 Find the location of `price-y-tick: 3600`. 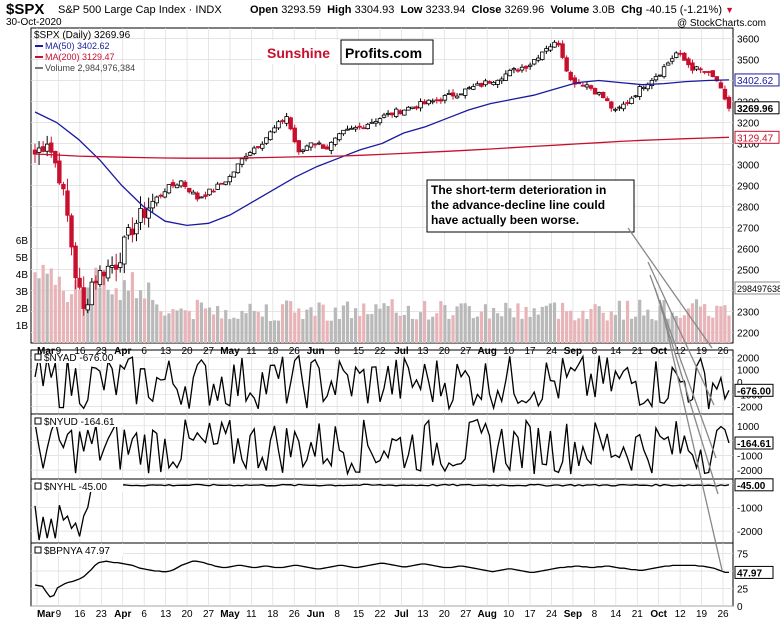

price-y-tick: 3600 is located at coordinates (748, 40).